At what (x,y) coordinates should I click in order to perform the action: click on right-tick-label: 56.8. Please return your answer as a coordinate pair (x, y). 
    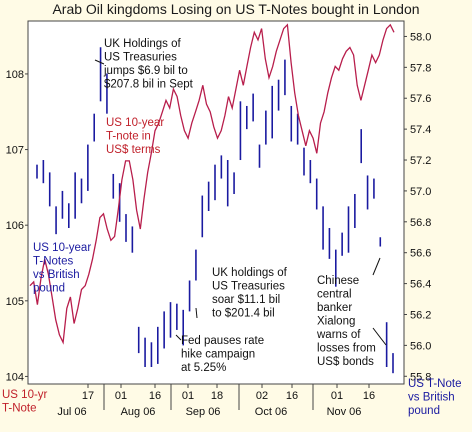
    Looking at the image, I should click on (420, 223).